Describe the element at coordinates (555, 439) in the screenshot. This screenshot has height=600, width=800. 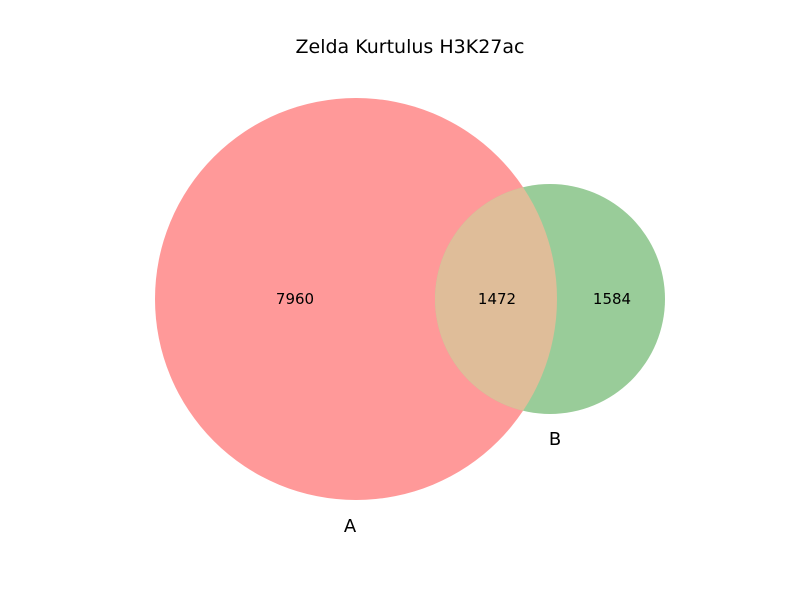
I see `set-b-label: B` at that location.